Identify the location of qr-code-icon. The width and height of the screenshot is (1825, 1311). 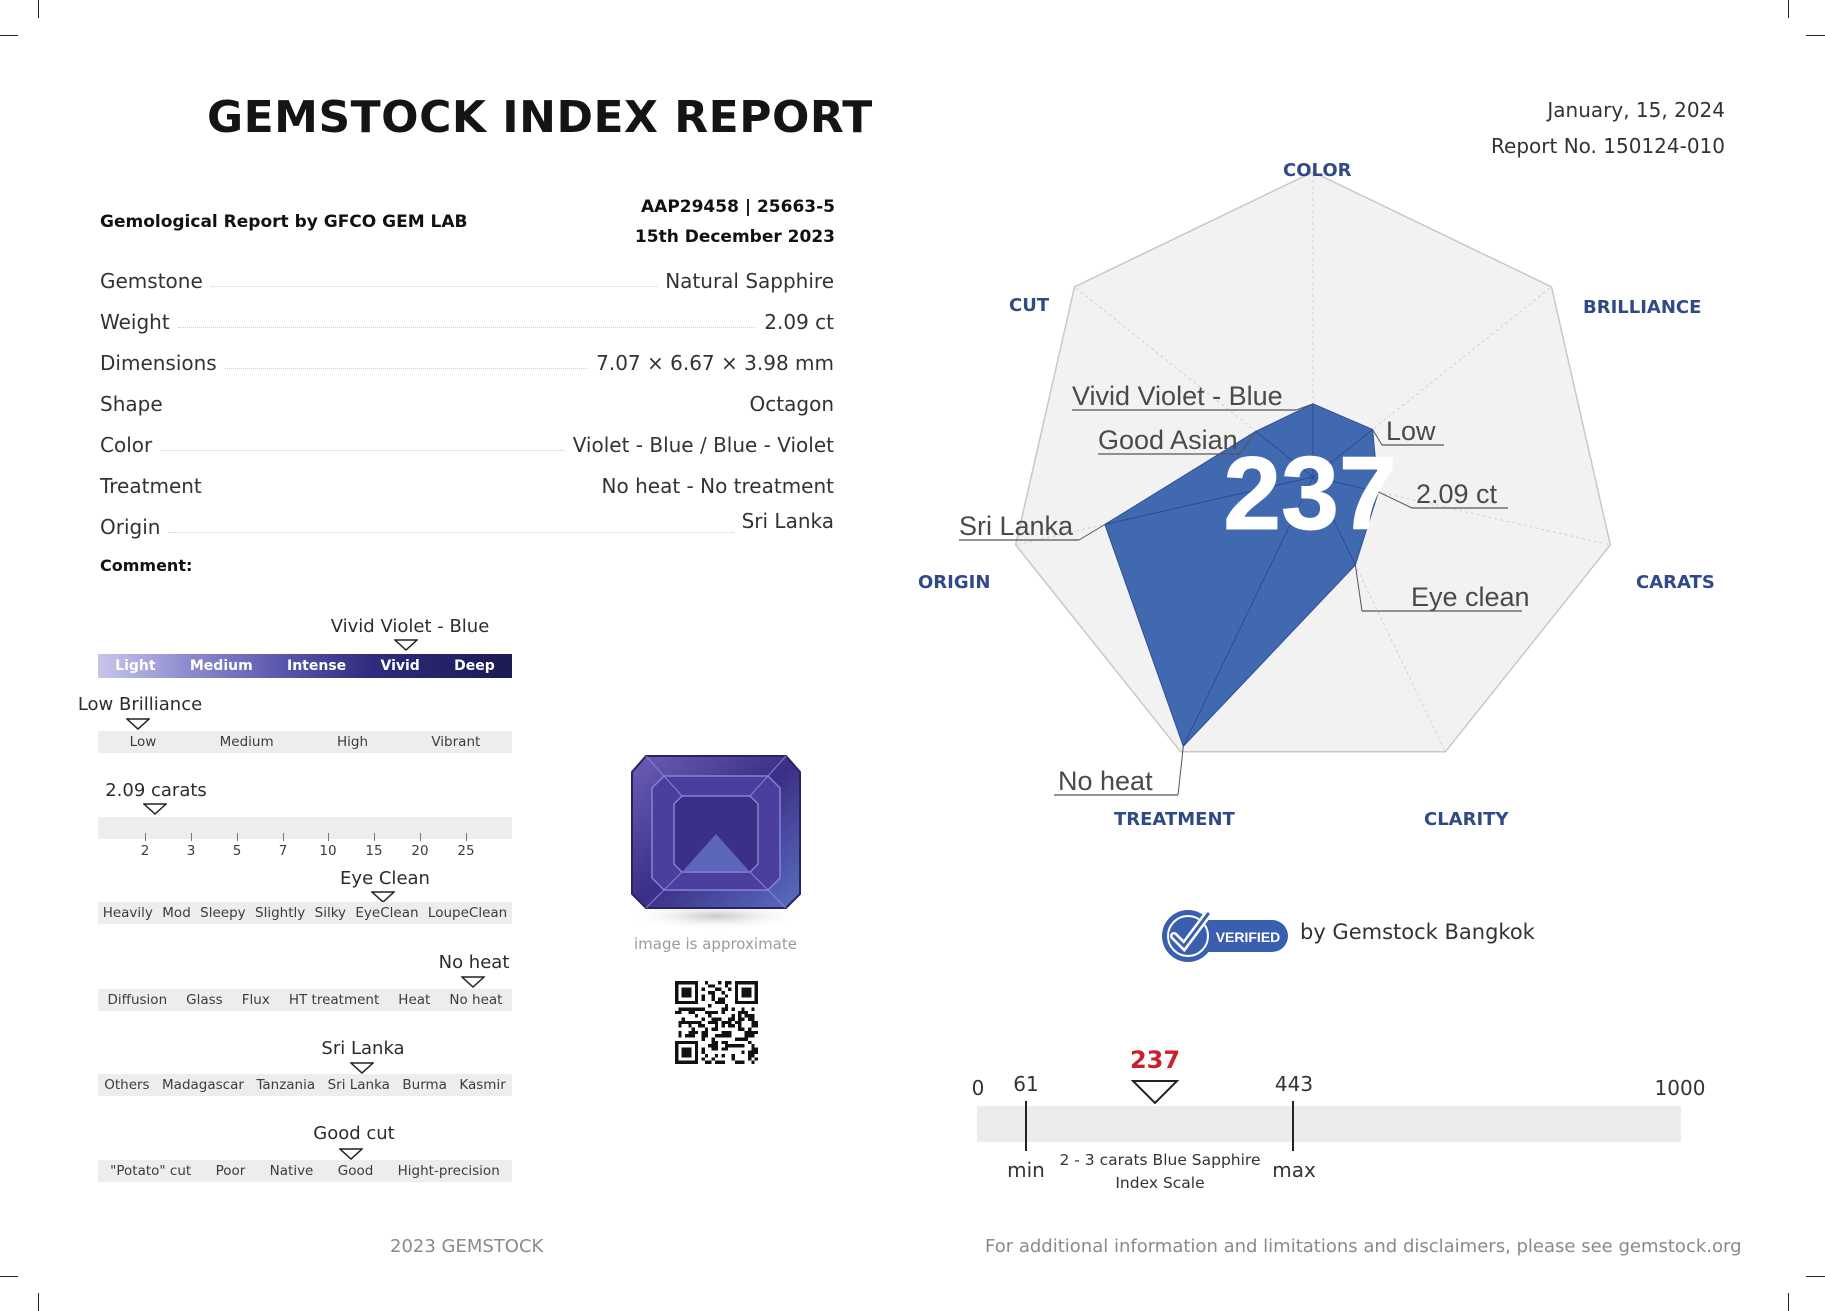
(716, 1022).